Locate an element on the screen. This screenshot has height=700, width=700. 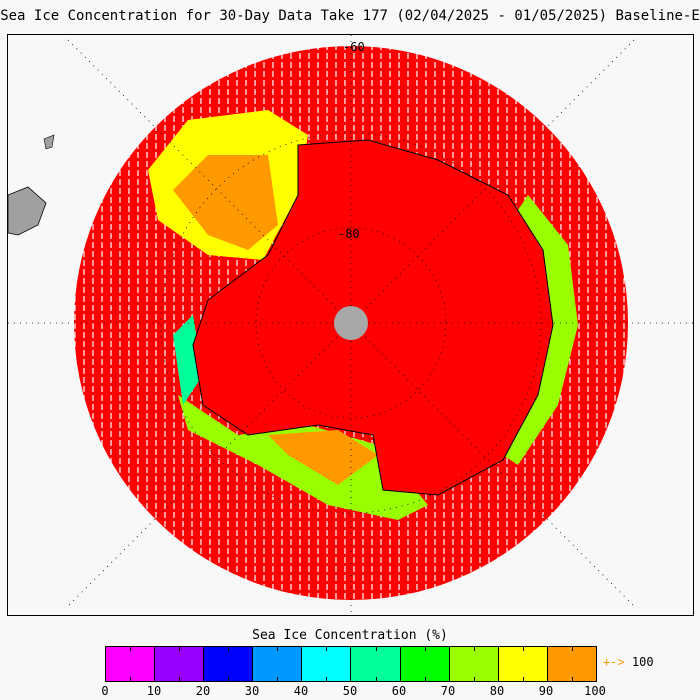
colorbar-tick-label: 30 is located at coordinates (252, 691).